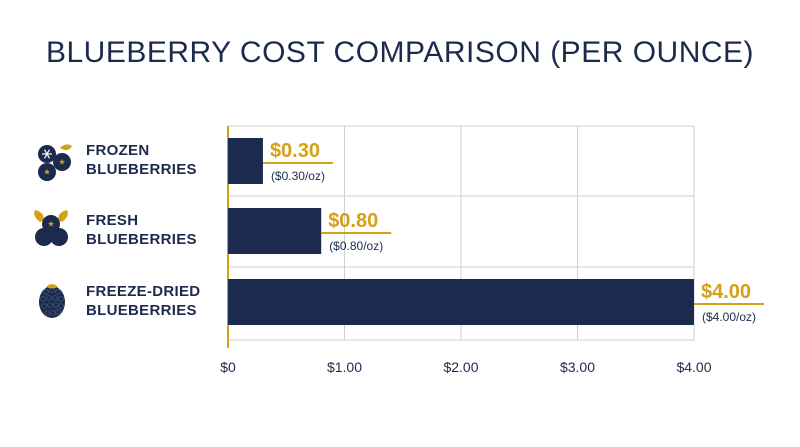  Describe the element at coordinates (295, 151) in the screenshot. I see `bar-value-label: $0.30` at that location.